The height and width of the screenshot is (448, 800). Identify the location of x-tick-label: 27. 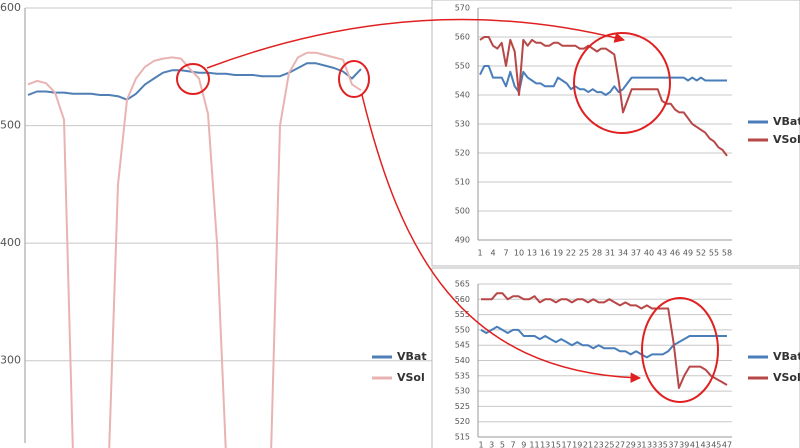
(620, 444).